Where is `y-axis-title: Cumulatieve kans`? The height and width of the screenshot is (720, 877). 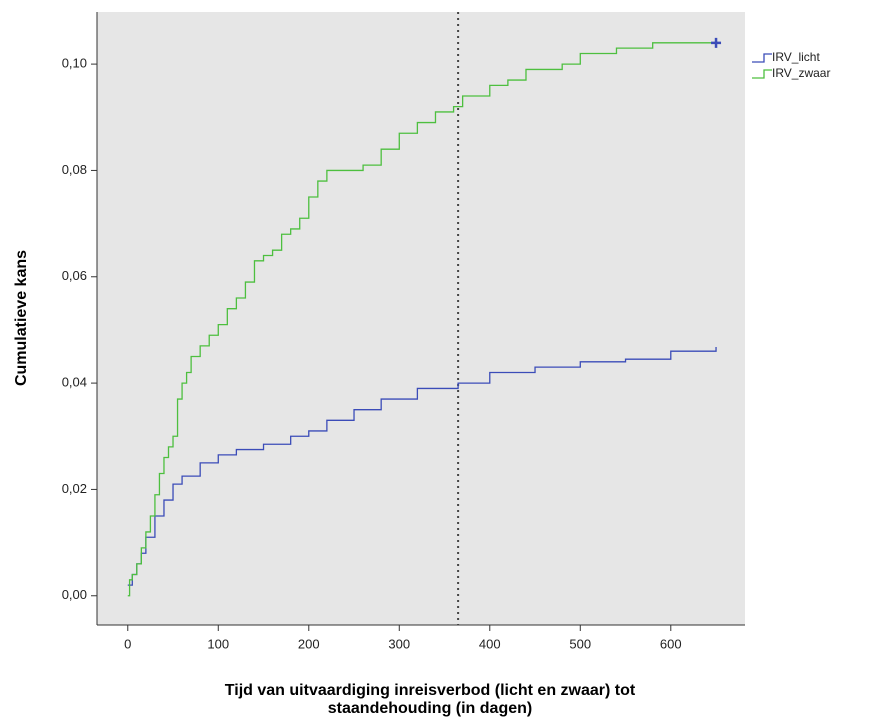
y-axis-title: Cumulatieve kans is located at coordinates (21, 318).